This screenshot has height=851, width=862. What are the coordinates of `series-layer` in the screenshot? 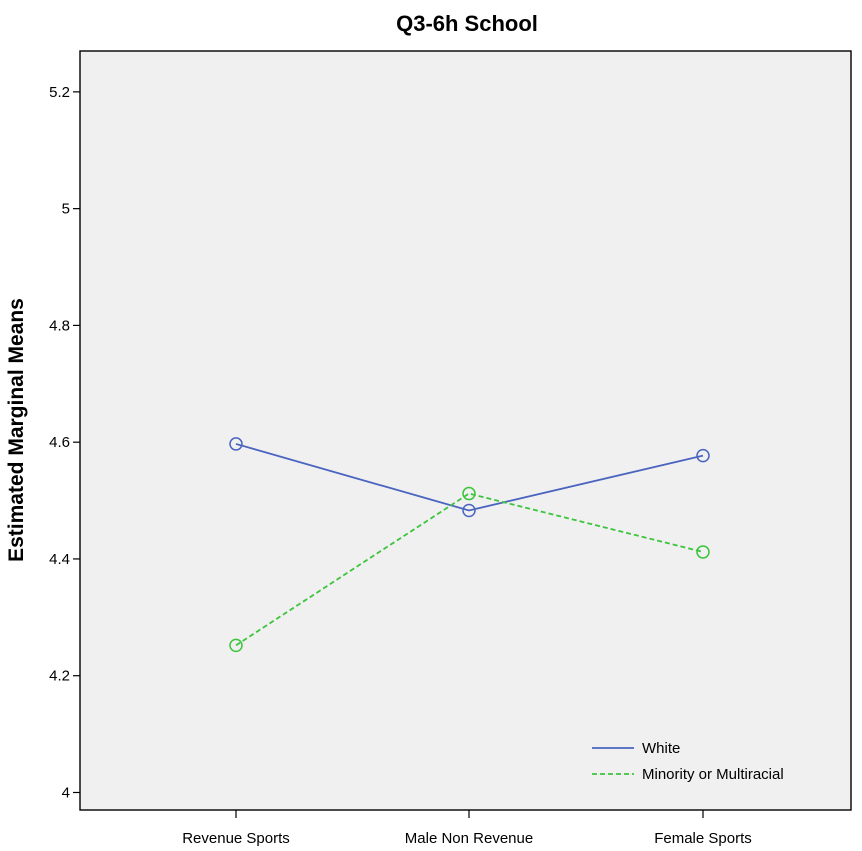 It's located at (469, 545).